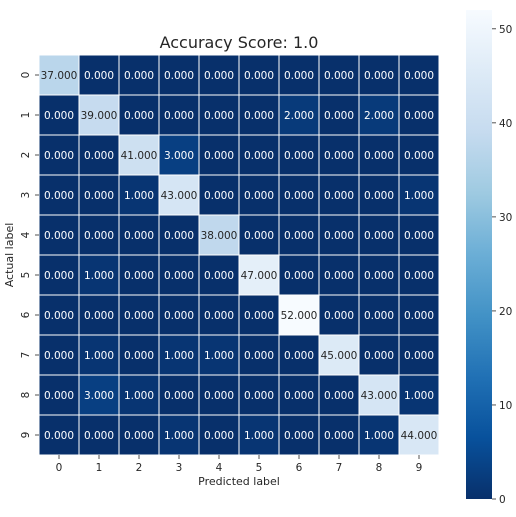 The image size is (516, 517). I want to click on y-tick-label-2: 2, so click(26, 155).